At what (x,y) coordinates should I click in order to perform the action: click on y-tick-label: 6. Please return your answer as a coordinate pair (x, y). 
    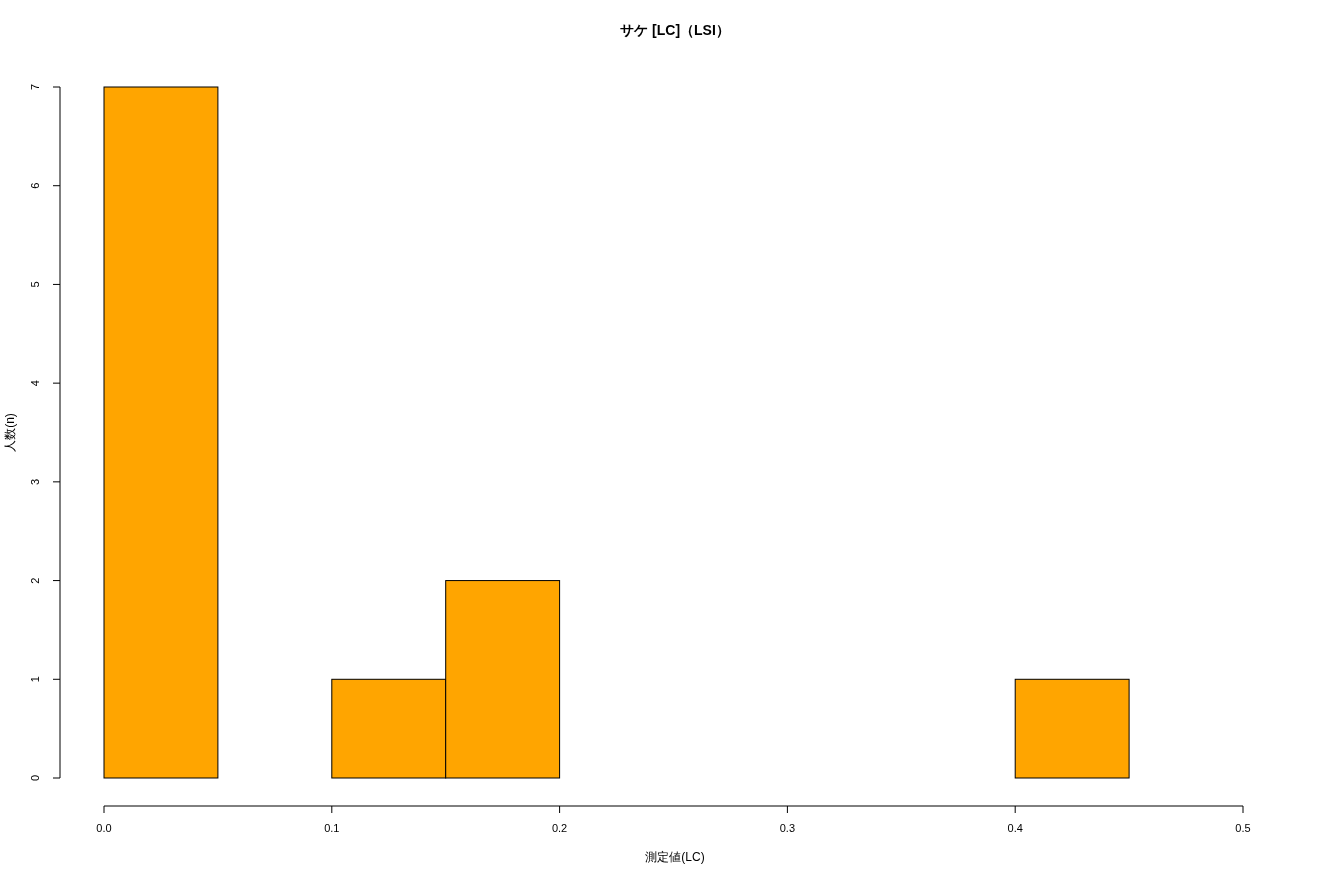
    Looking at the image, I should click on (35, 185).